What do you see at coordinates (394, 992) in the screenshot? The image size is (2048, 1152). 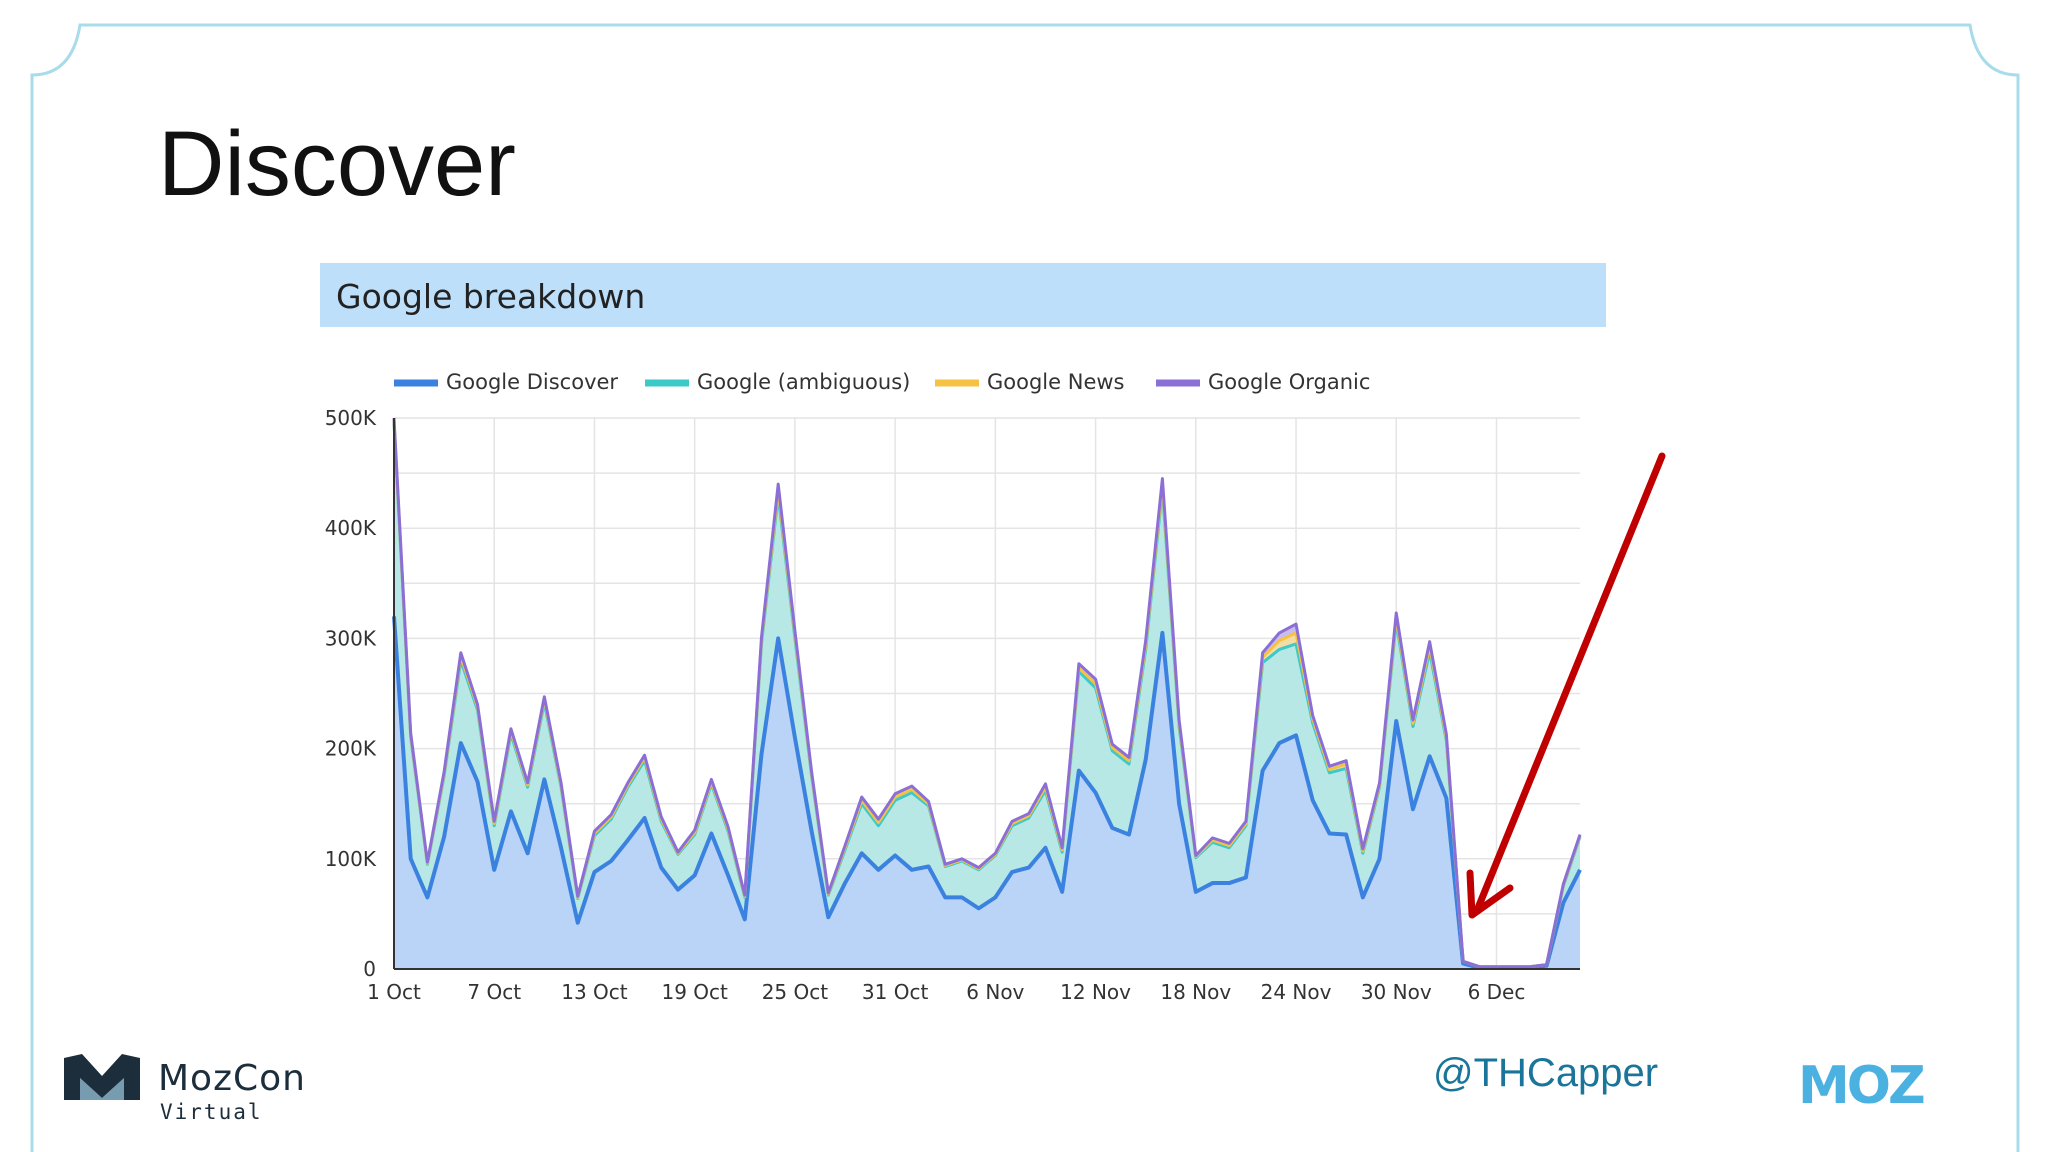 I see `x-tick-label: 1 Oct` at bounding box center [394, 992].